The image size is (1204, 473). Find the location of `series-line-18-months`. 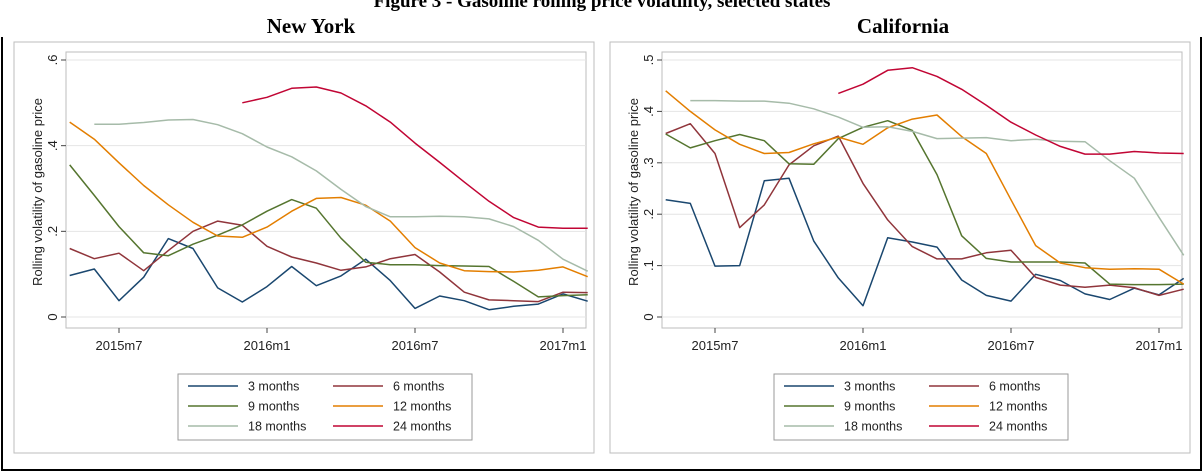

series-line-18-months is located at coordinates (341, 195).